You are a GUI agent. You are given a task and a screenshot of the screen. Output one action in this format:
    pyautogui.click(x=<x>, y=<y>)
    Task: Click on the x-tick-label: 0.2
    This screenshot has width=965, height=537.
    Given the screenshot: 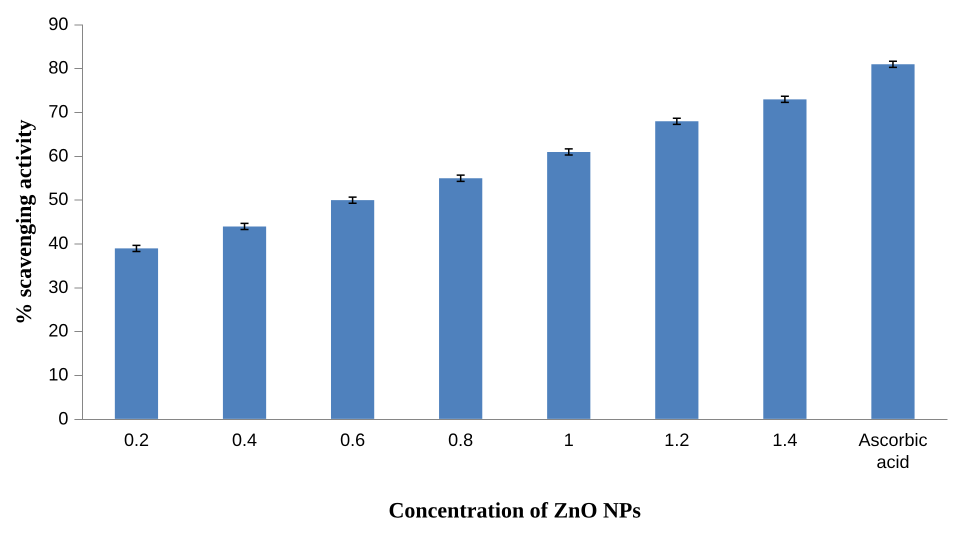 What is the action you would take?
    pyautogui.click(x=136, y=440)
    